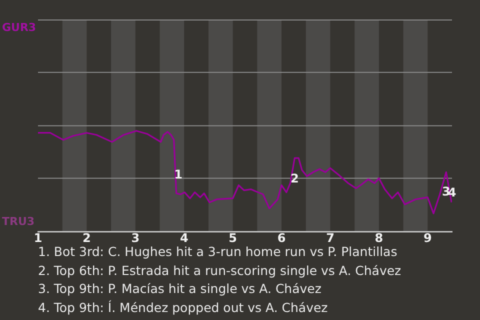 This screenshot has height=320, width=480. I want to click on x-tick-label: 5, so click(233, 237).